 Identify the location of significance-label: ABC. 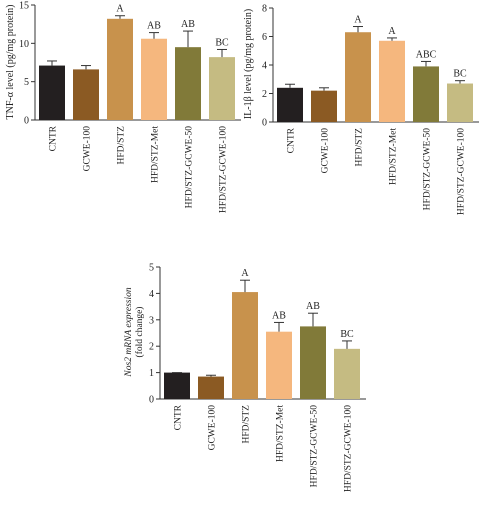
(426, 54).